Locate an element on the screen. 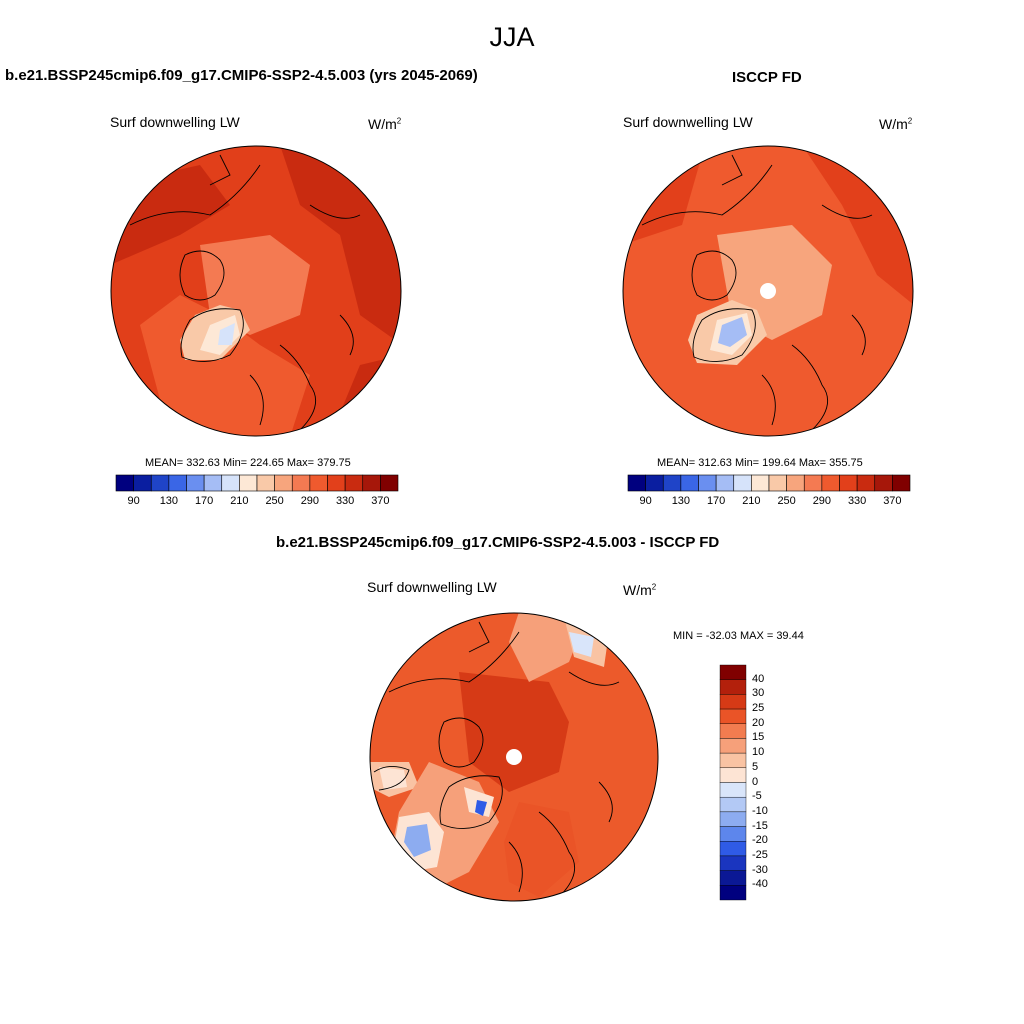 The image size is (1024, 1024). diff-colorbar-tick-label: 25 is located at coordinates (758, 708).